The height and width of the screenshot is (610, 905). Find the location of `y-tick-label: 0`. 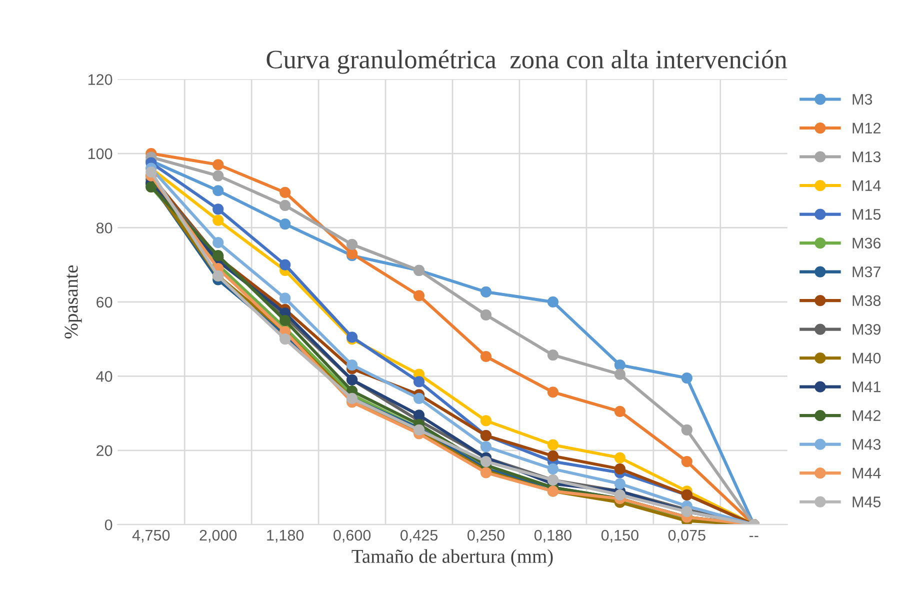

y-tick-label: 0 is located at coordinates (108, 524).